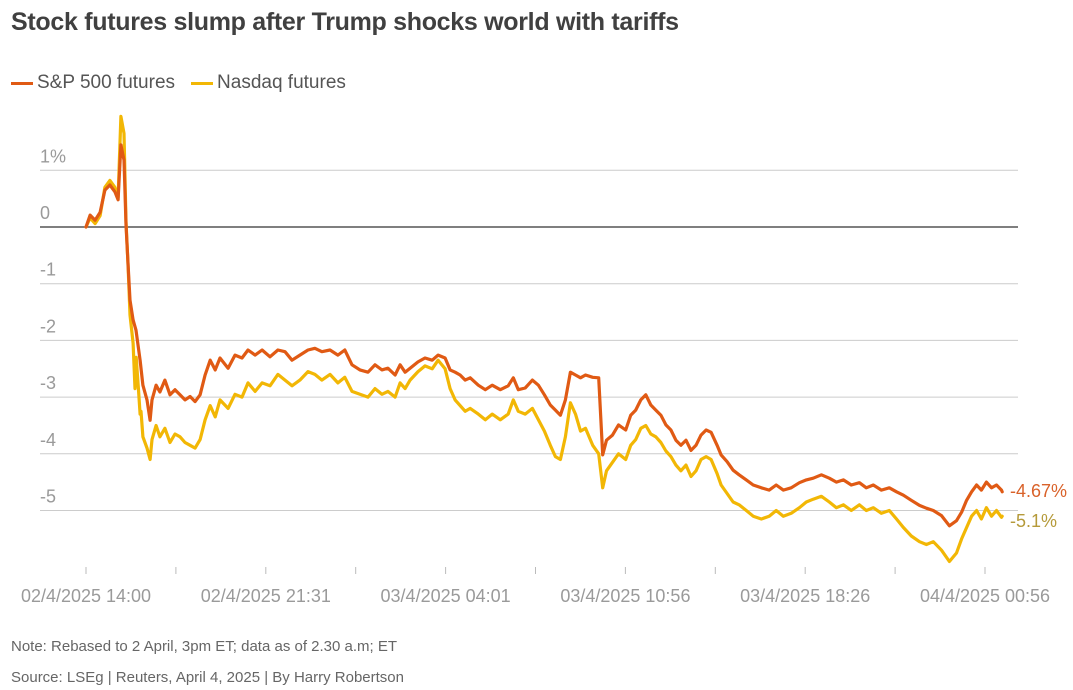 Image resolution: width=1073 pixels, height=690 pixels. Describe the element at coordinates (48, 383) in the screenshot. I see `y-tick-label: -3` at that location.